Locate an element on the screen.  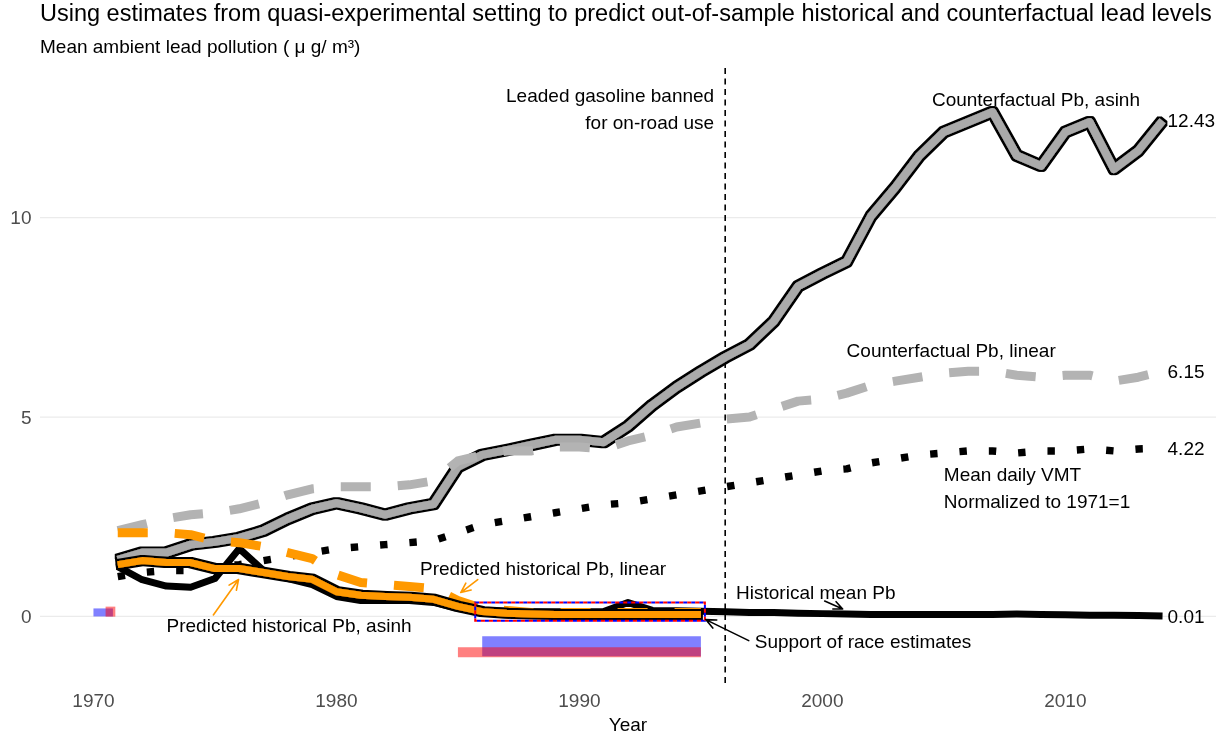
chart-title: Using estimates from quasi-experimental setting to predict out-of-sample historical and counterfactual lead levels is located at coordinates (626, 13).